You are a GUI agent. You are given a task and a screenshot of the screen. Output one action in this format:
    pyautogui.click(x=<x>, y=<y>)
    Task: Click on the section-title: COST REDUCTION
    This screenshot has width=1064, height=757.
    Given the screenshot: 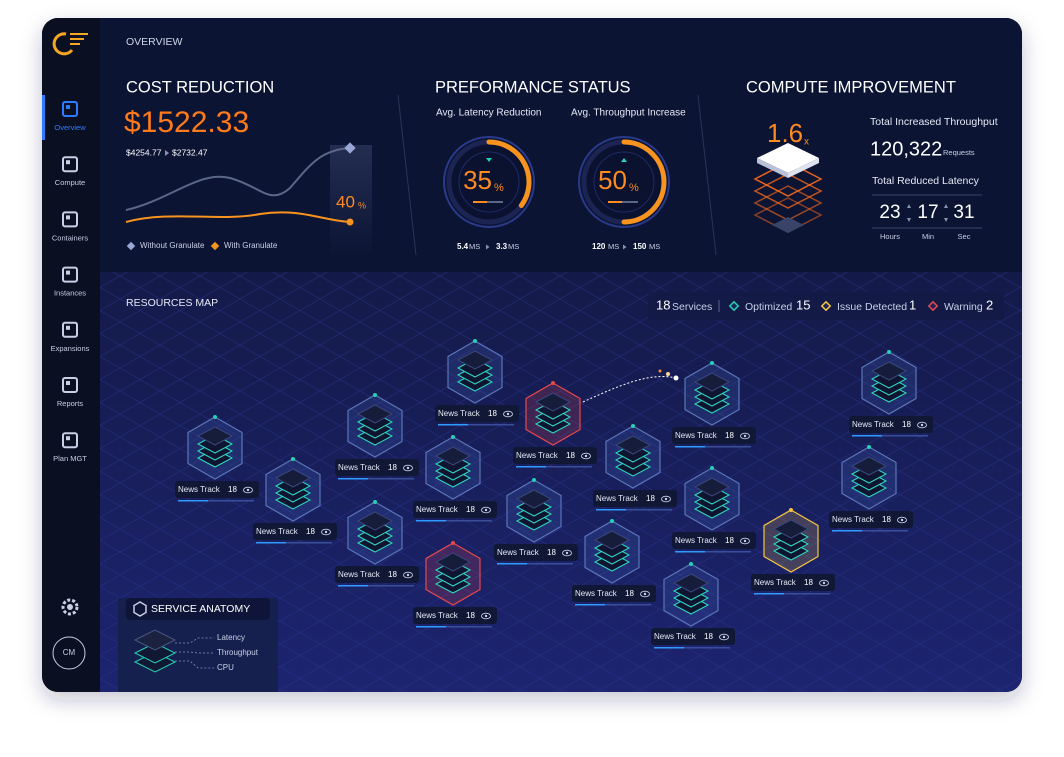 What is the action you would take?
    pyautogui.click(x=200, y=87)
    